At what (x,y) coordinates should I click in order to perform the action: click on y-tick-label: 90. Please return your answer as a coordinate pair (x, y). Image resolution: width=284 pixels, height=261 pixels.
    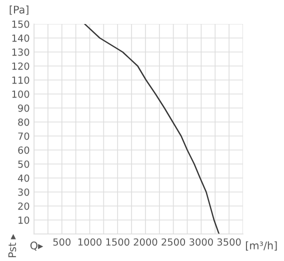
    Looking at the image, I should click on (24, 108).